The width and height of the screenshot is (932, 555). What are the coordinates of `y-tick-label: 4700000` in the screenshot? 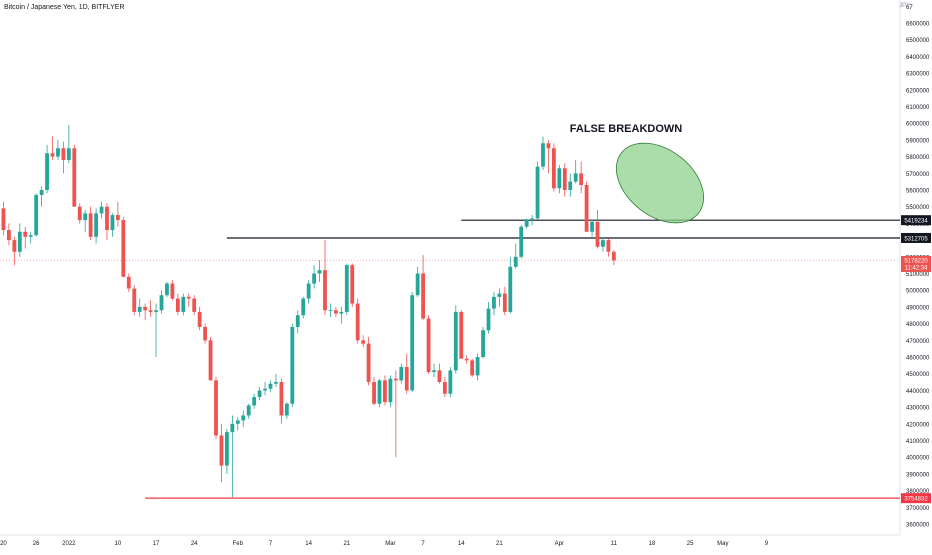 It's located at (918, 342).